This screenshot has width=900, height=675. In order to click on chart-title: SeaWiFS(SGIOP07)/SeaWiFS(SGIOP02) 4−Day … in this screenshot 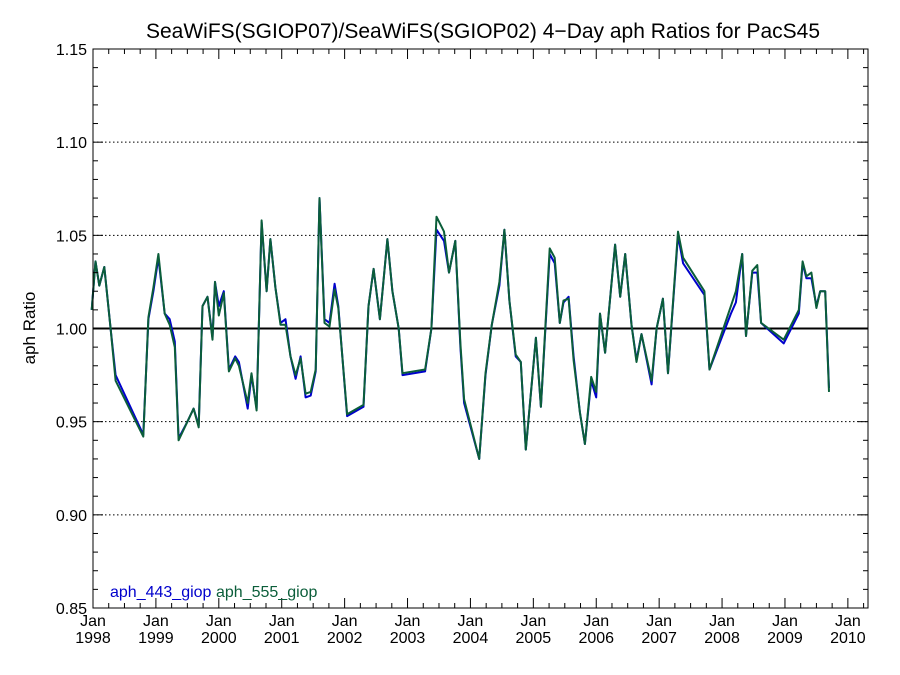, I will do `click(483, 31)`.